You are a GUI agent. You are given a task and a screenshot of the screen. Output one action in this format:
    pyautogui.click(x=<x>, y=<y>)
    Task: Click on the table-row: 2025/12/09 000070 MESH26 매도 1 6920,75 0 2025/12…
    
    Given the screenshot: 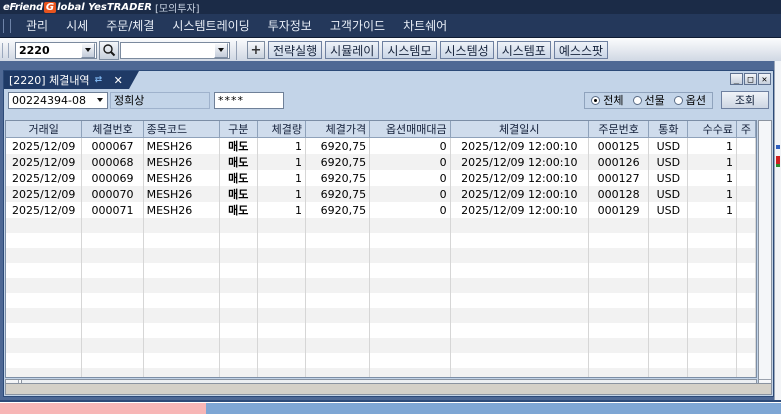 What is the action you would take?
    pyautogui.click(x=381, y=194)
    